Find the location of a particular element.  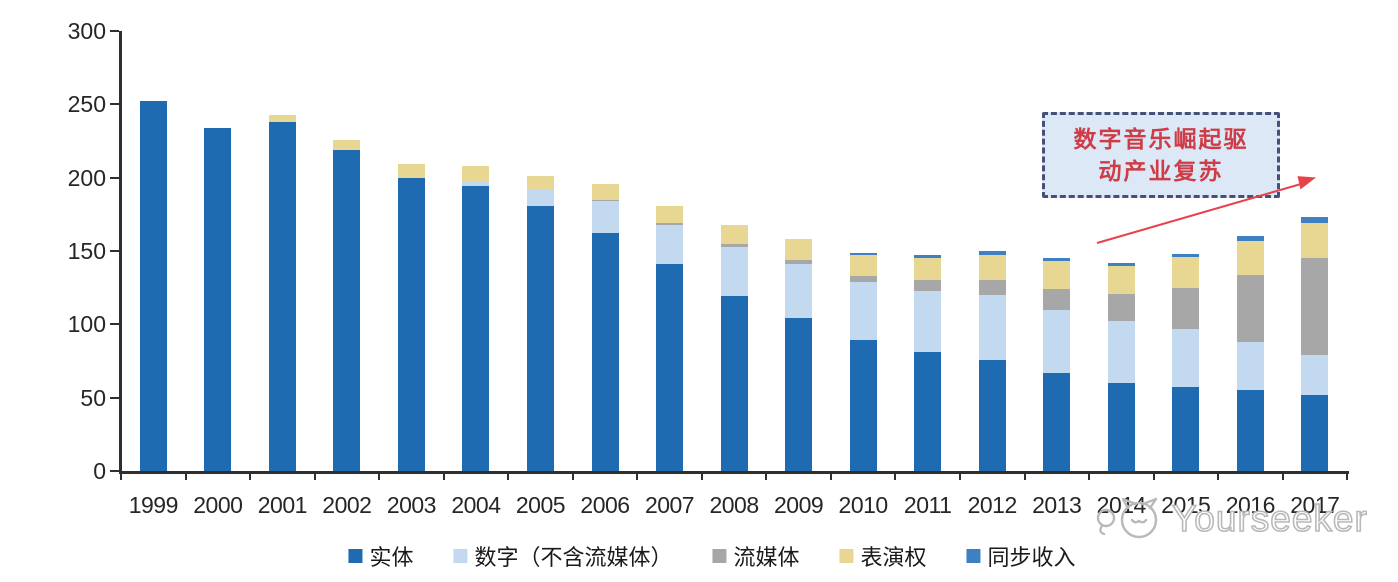

bar-2009 is located at coordinates (799, 355).